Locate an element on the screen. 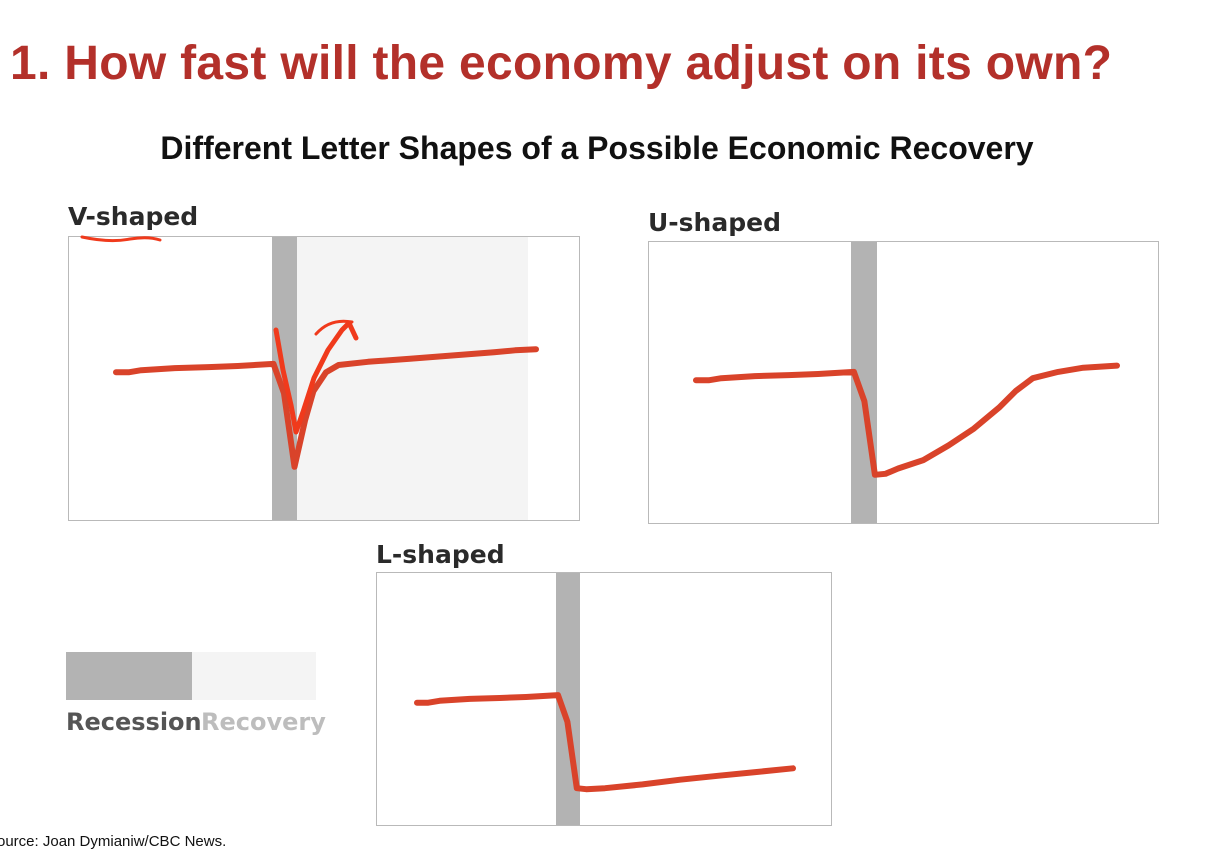  u-shaped-chart is located at coordinates (903, 382).